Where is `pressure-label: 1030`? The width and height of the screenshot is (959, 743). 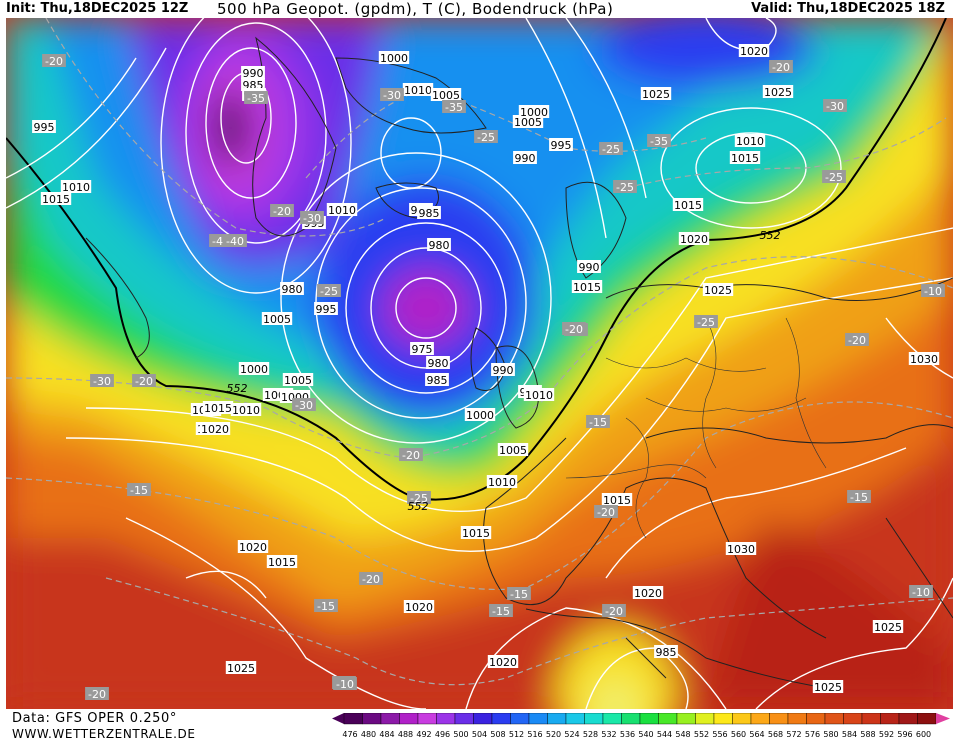 pressure-label: 1030 is located at coordinates (741, 549).